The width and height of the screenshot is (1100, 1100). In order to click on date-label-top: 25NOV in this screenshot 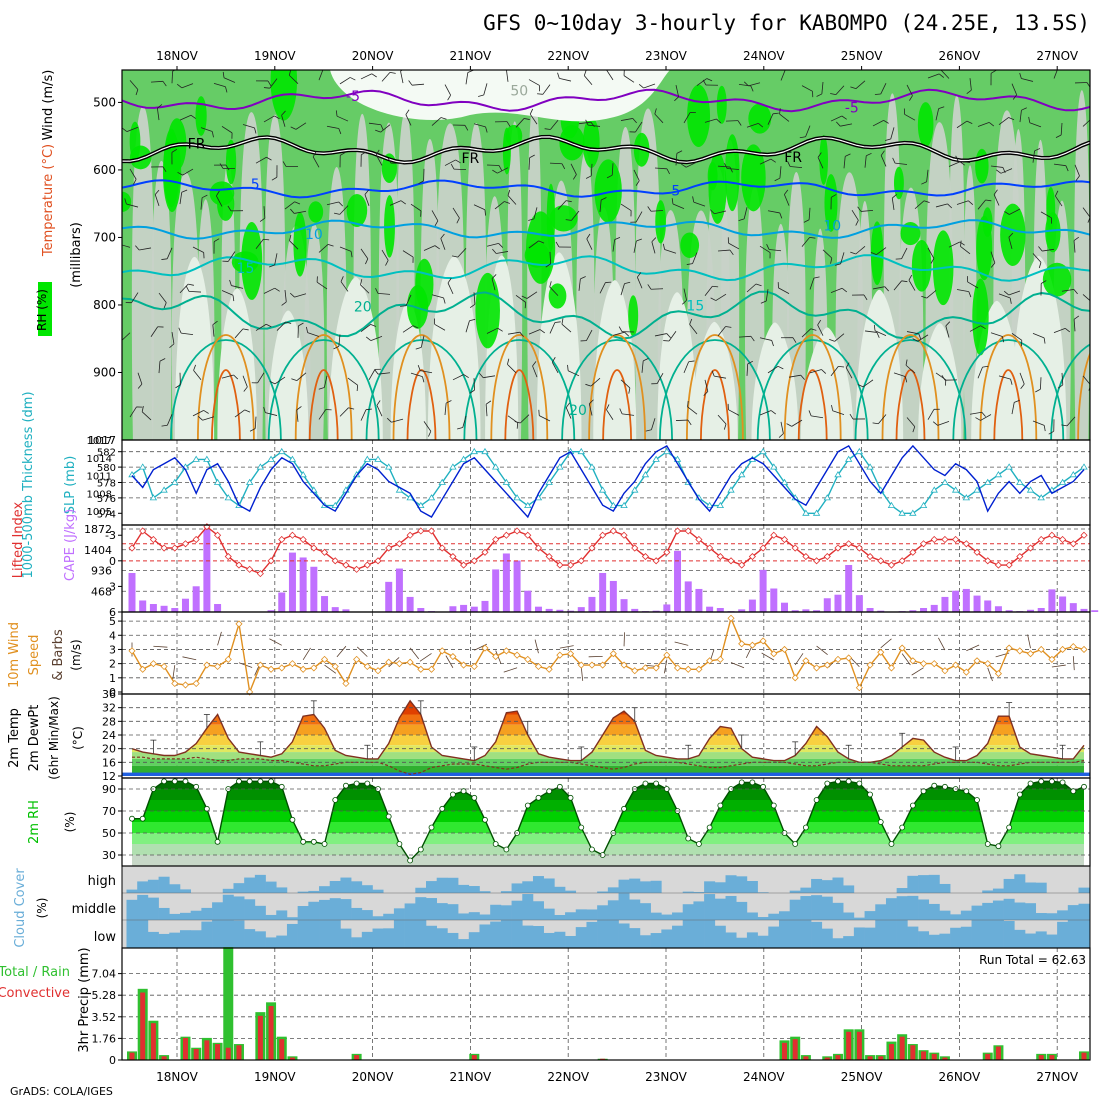, I will do `click(862, 56)`.